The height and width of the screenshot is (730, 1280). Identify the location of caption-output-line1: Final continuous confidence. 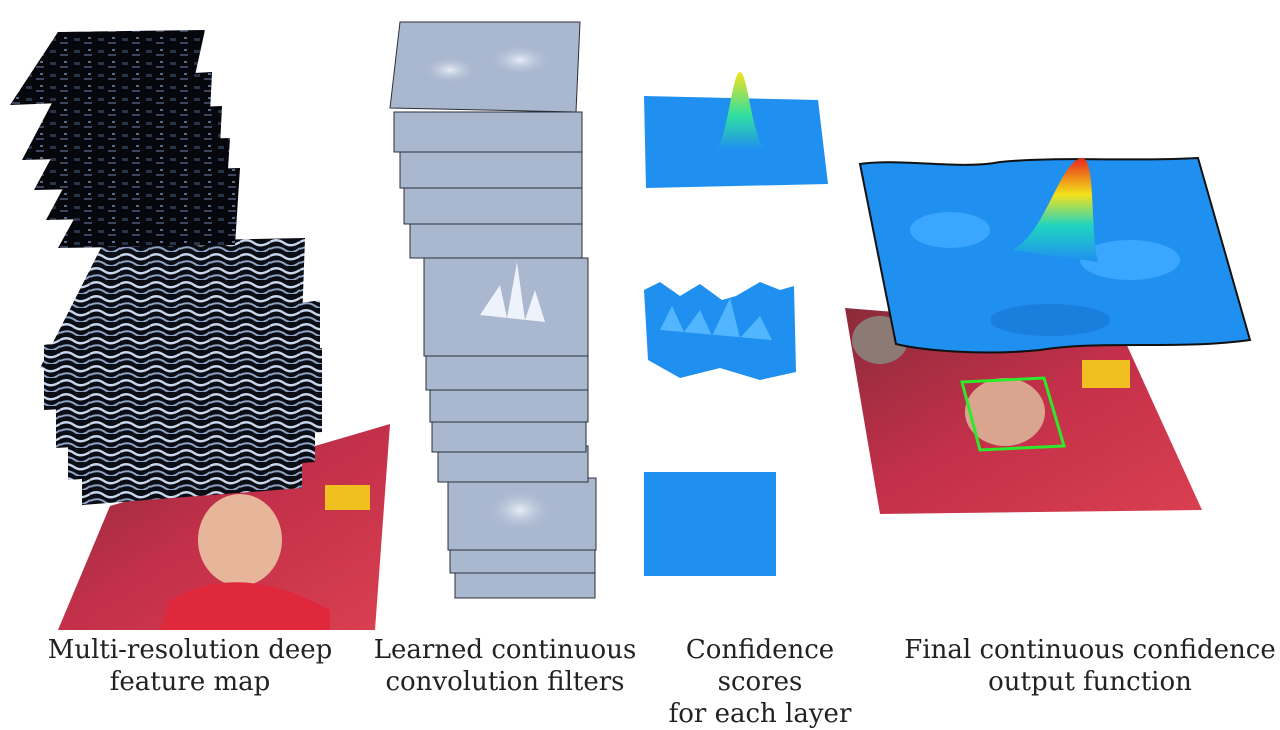
(1090, 650).